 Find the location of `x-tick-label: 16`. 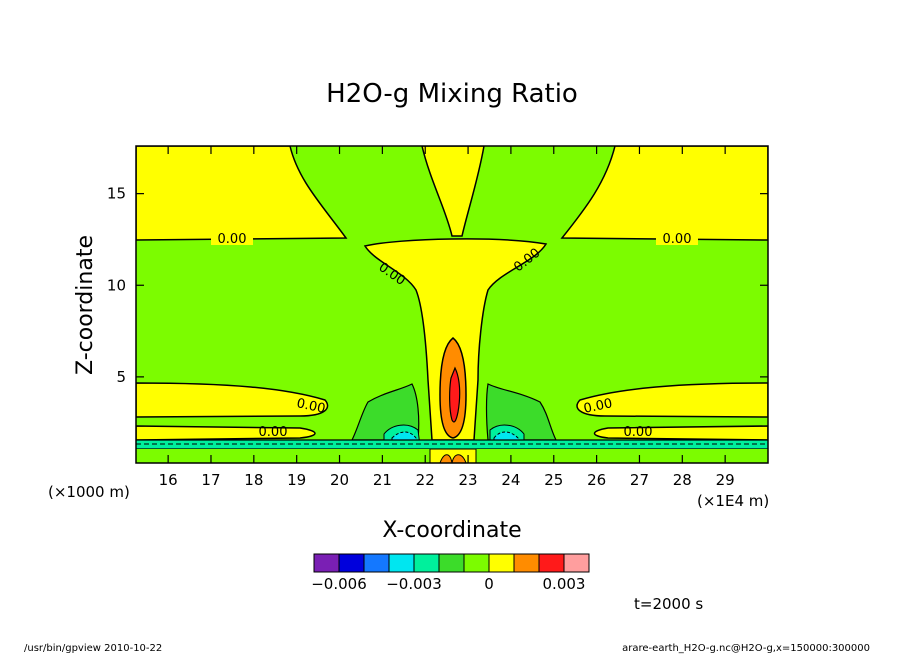

x-tick-label: 16 is located at coordinates (168, 480).